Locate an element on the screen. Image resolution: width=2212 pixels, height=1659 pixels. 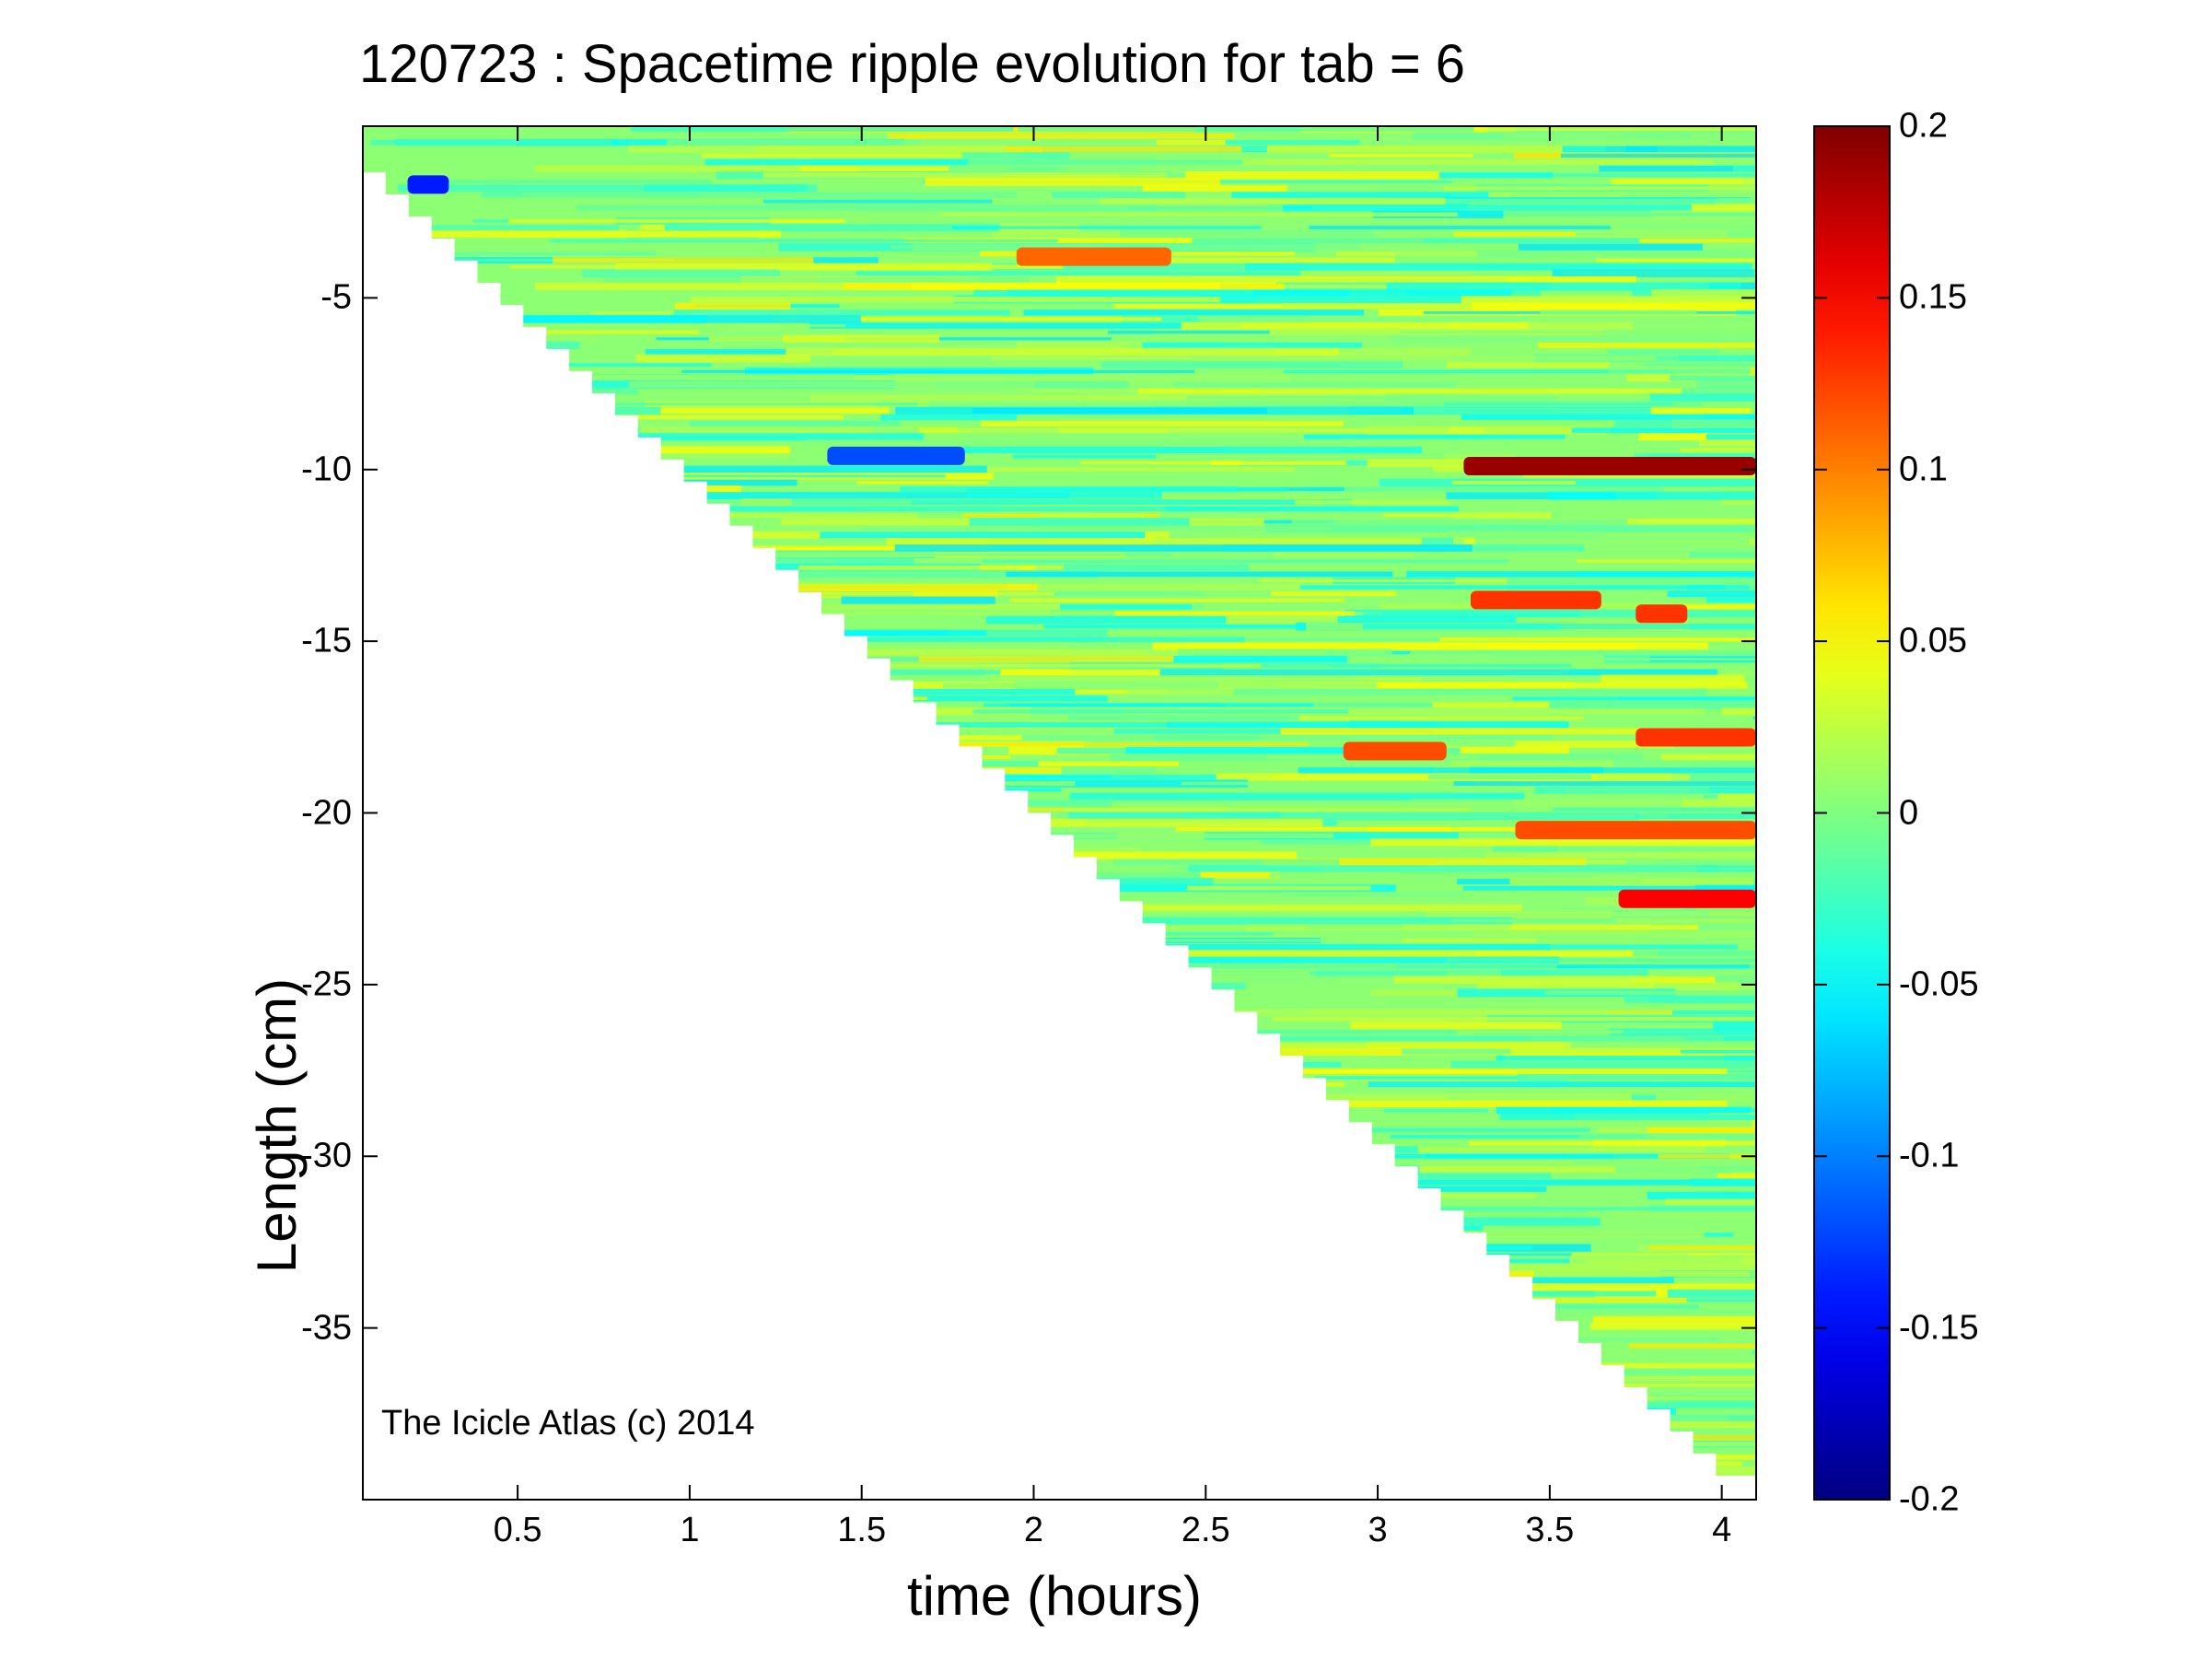
colorbar-tick-label: -0.1 is located at coordinates (1929, 1155).